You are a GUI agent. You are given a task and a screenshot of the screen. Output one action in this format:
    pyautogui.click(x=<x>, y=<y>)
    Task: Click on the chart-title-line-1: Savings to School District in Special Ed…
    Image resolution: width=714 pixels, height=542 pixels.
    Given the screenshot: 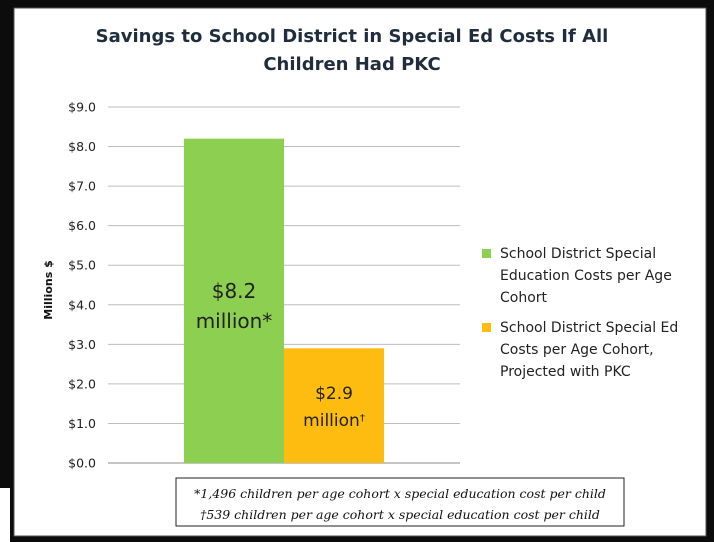 What is the action you would take?
    pyautogui.click(x=352, y=36)
    